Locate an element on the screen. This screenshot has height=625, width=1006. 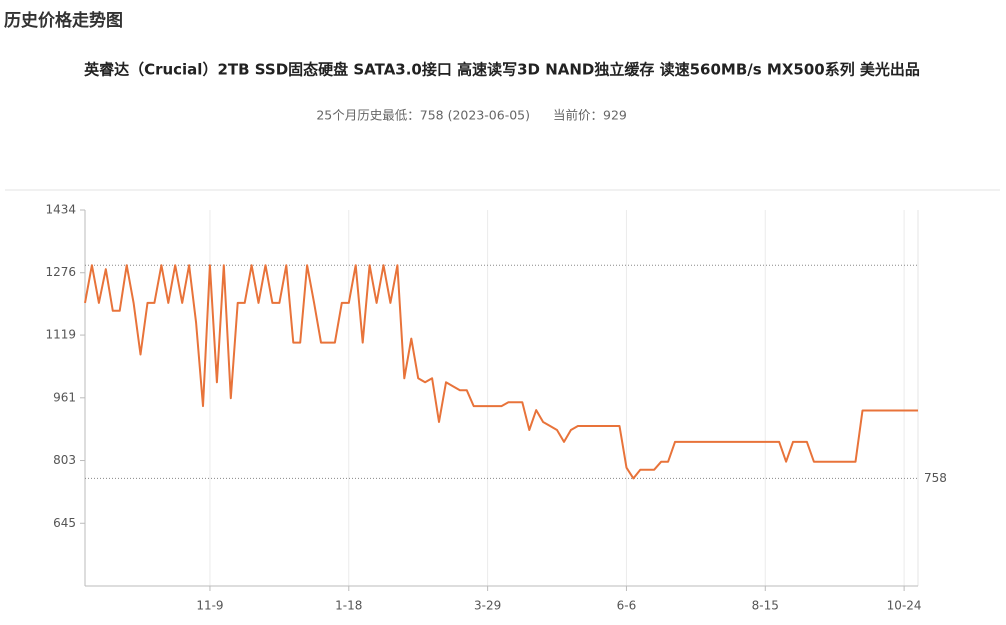
x-tick-label: 11-9 is located at coordinates (209, 606).